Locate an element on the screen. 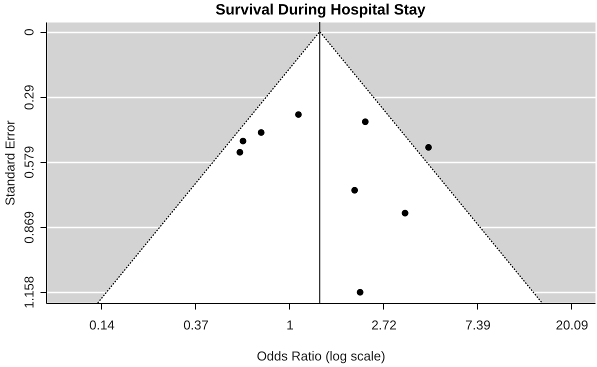  y-tick-label: 0.579 is located at coordinates (29, 162).